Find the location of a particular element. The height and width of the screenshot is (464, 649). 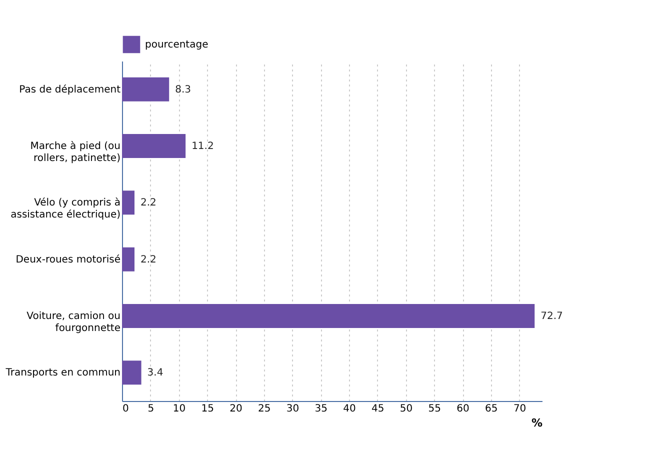

x-tick-label: 60 is located at coordinates (463, 409).